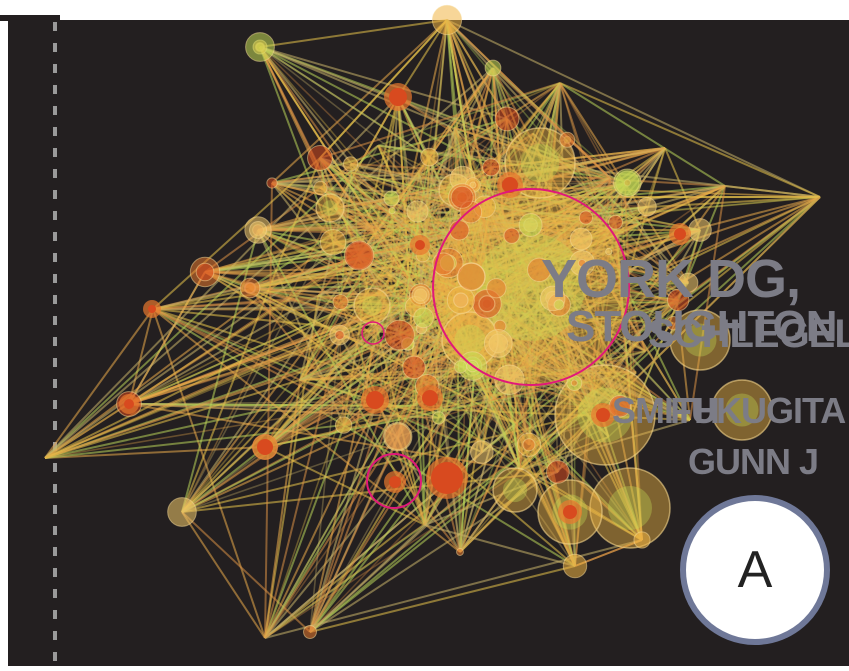 This screenshot has height=671, width=849. I want to click on author-label-smith: SMITH, so click(665, 411).